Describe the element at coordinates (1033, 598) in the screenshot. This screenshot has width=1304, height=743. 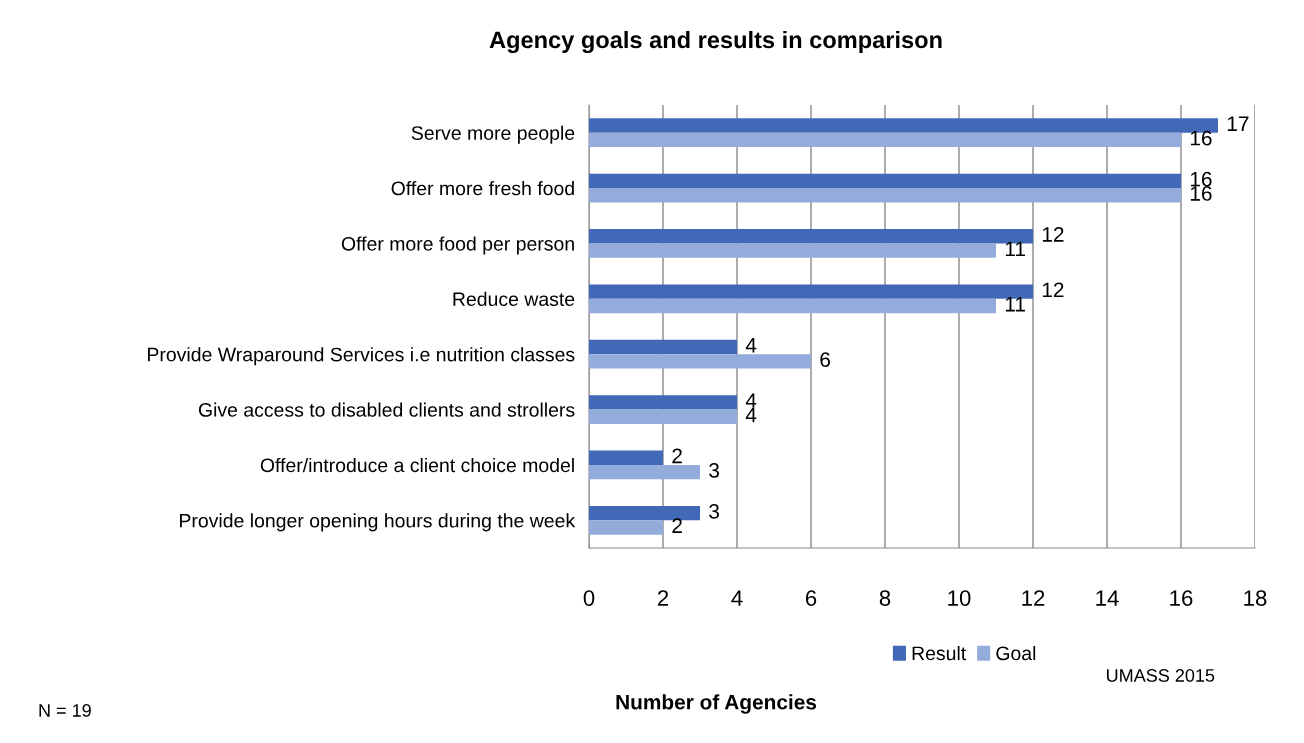
I see `x-tick-label: 12` at that location.